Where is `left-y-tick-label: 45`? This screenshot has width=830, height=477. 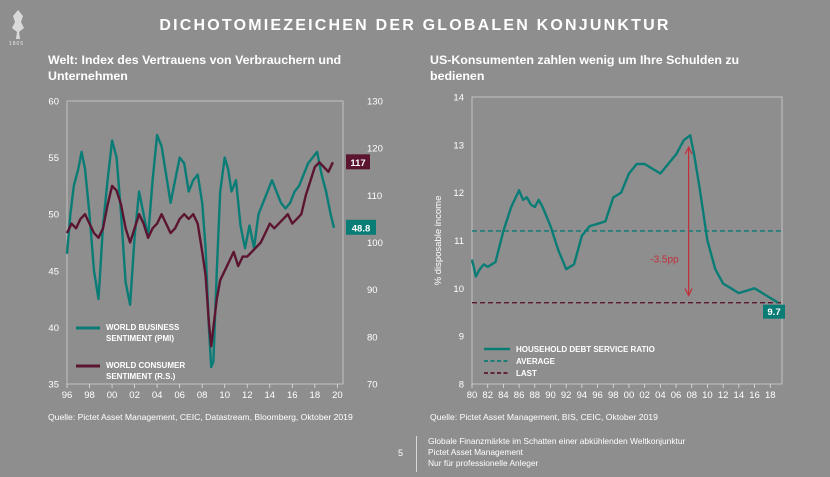
left-y-tick-label: 45 is located at coordinates (53, 271).